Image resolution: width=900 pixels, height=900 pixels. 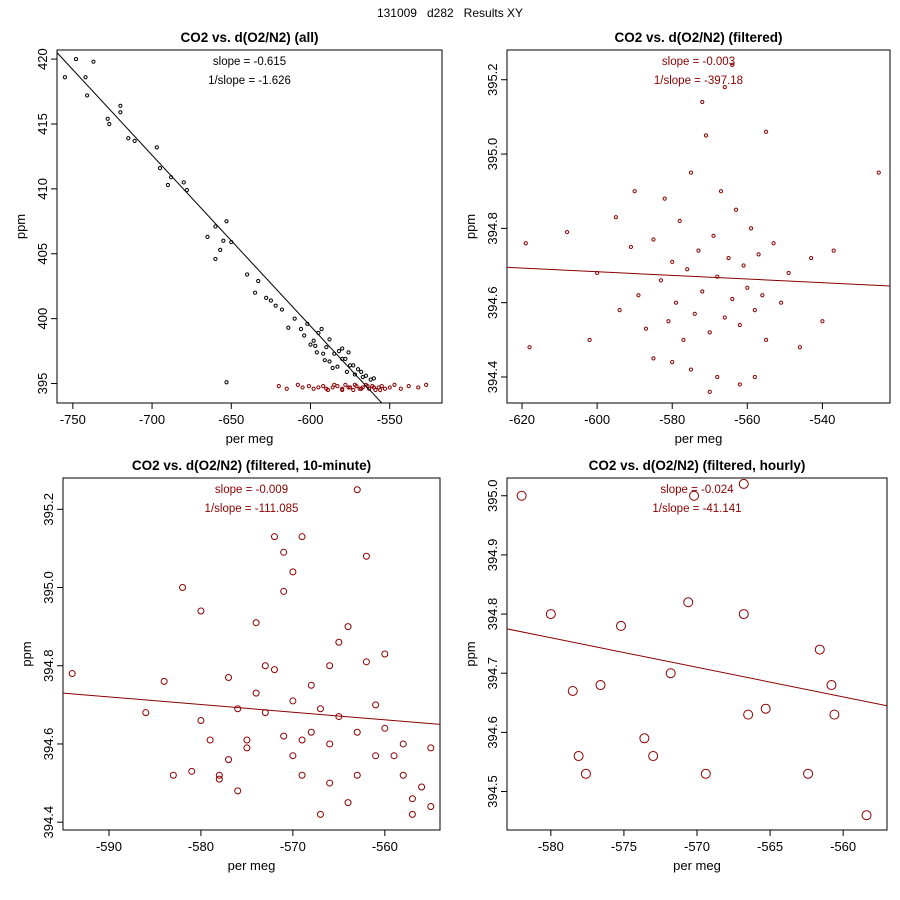 What do you see at coordinates (492, 377) in the screenshot?
I see `y-tick-label: 394.4` at bounding box center [492, 377].